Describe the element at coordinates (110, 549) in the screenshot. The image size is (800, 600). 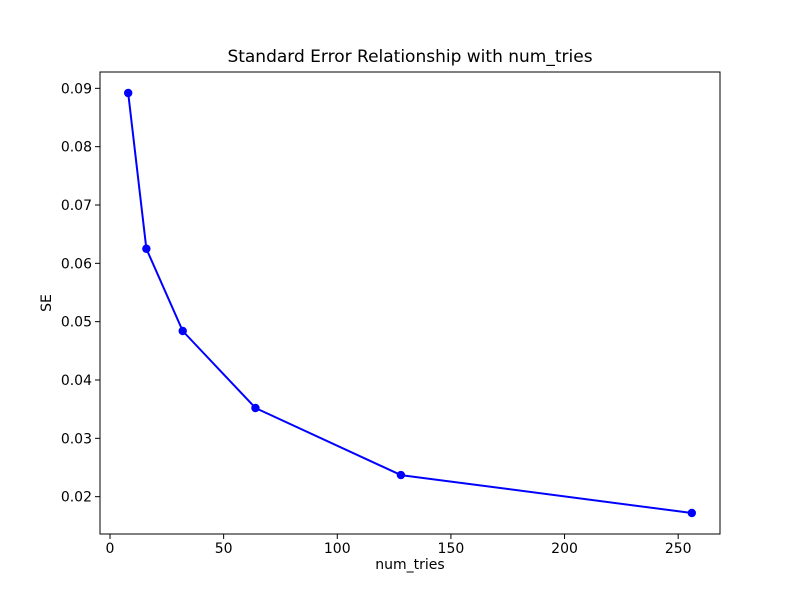
I see `x-tick-label: 0` at that location.